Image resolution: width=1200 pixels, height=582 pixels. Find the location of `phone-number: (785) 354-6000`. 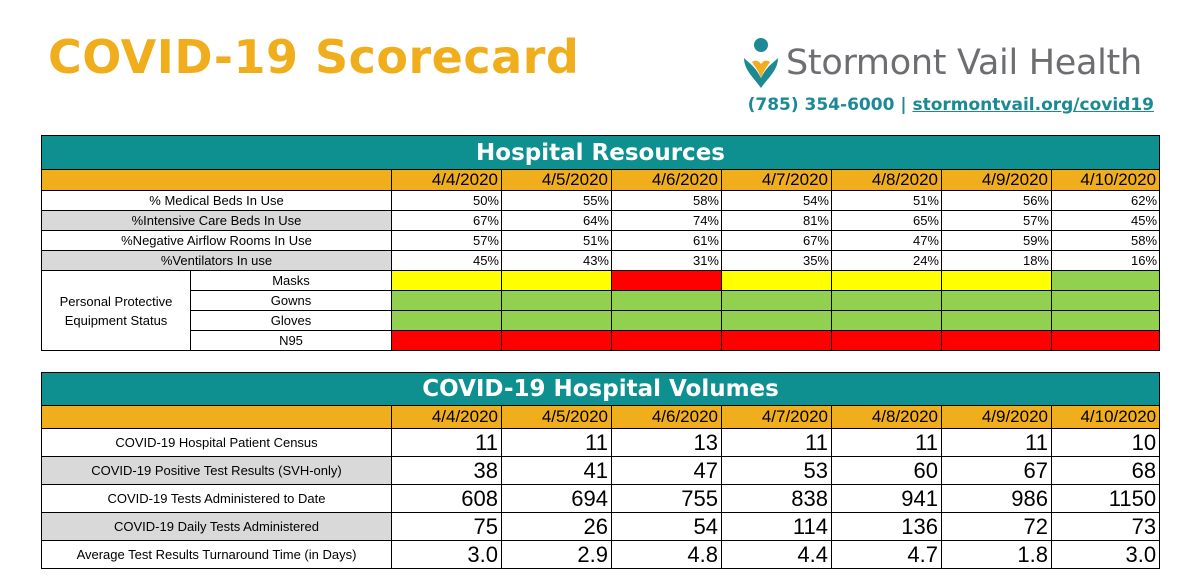

phone-number: (785) 354-6000 is located at coordinates (821, 105).